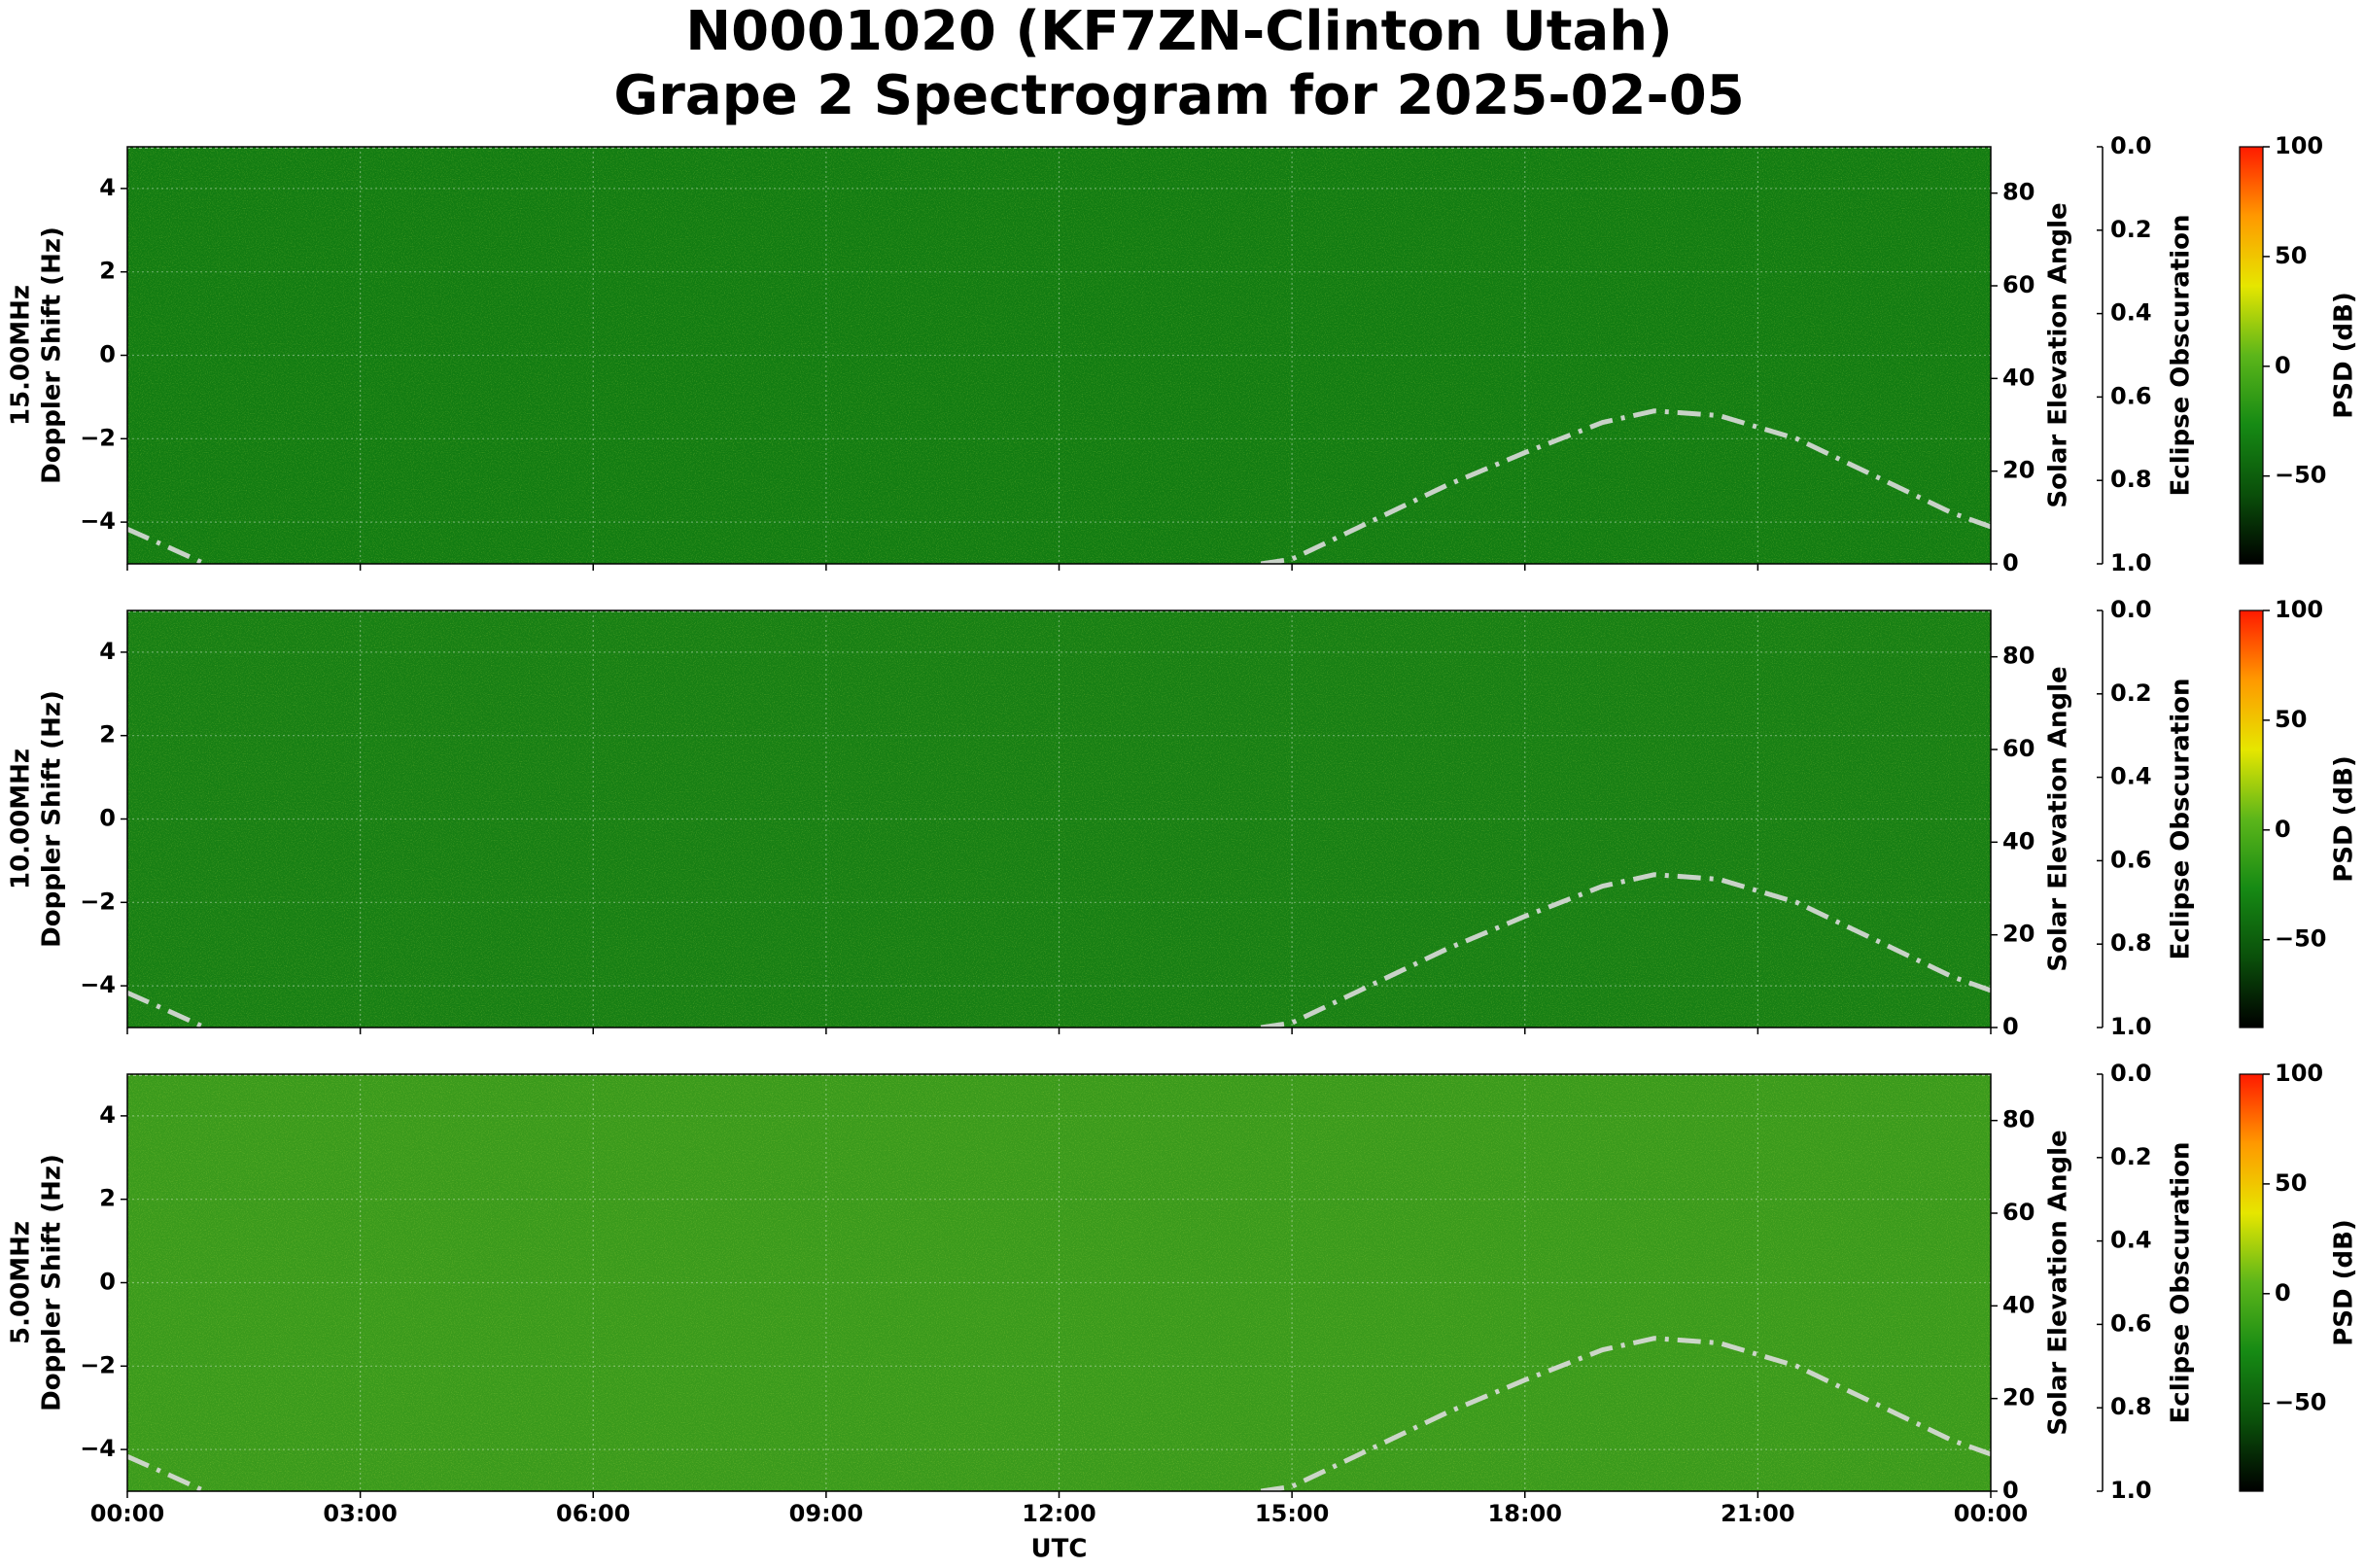  I want to click on chart-subtitle: Grape 2 Spectrogram for 2025-02-05, so click(1178, 95).